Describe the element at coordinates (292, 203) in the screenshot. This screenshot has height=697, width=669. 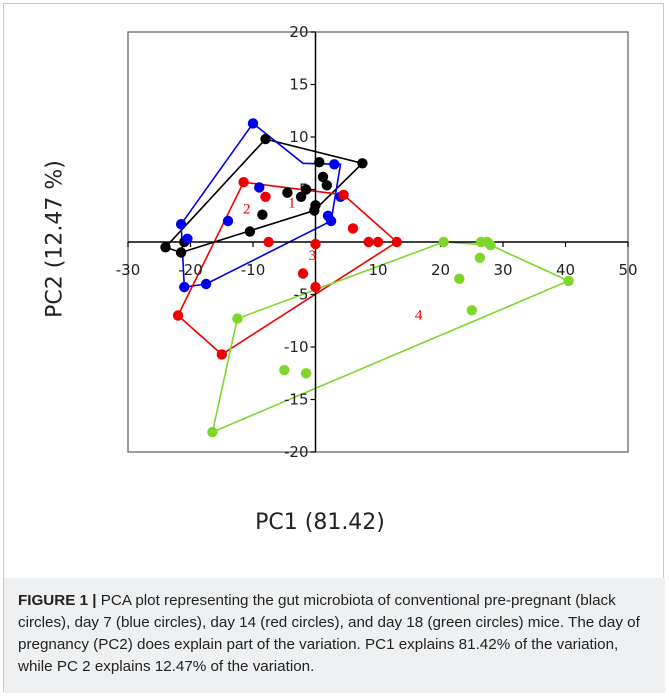
I see `group-label: 1` at that location.